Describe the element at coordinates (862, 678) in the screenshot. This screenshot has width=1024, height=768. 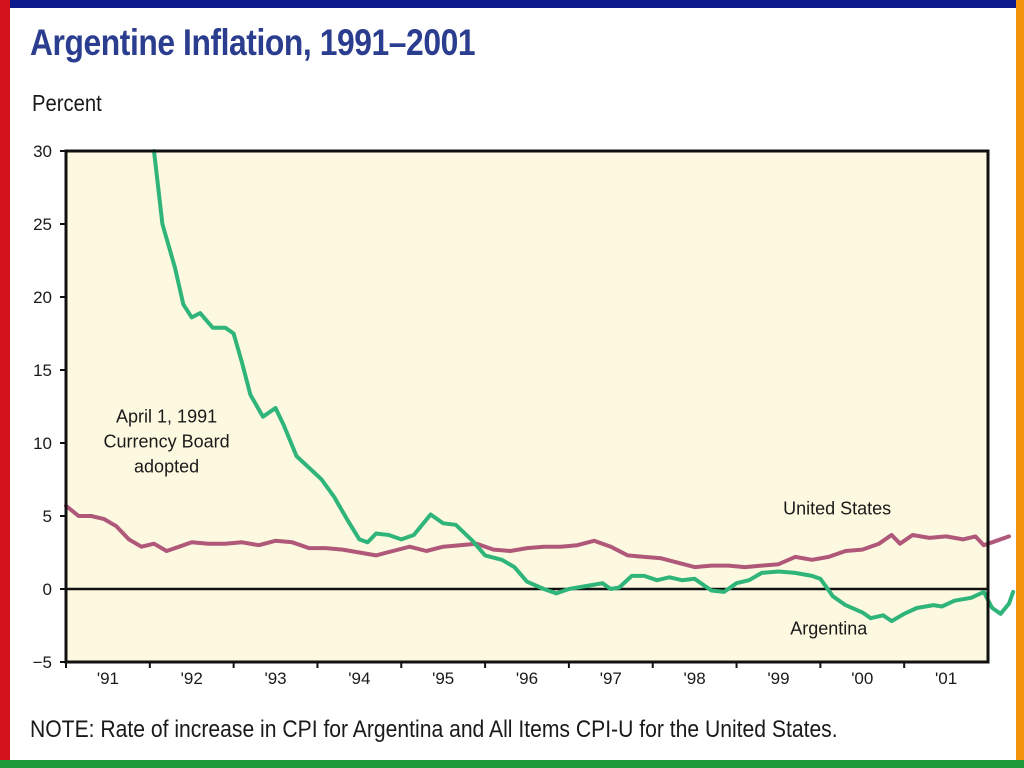
I see `x-tick-label: '00` at that location.